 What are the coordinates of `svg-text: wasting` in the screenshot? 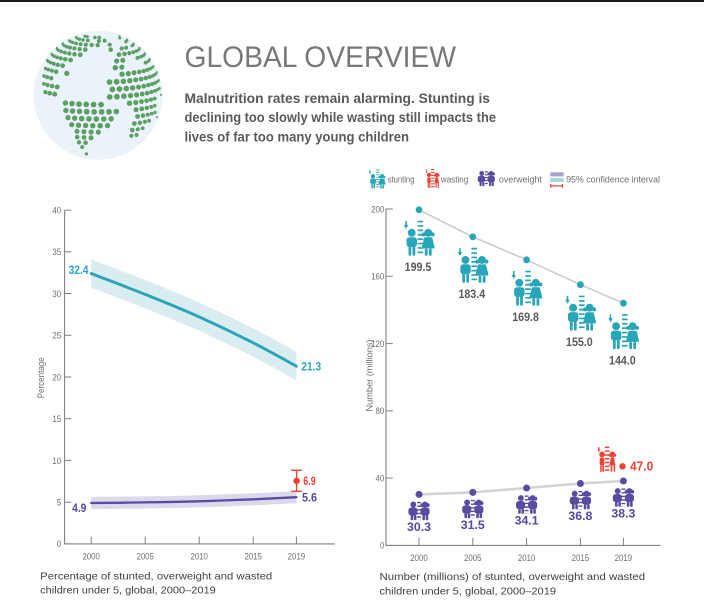 It's located at (454, 179).